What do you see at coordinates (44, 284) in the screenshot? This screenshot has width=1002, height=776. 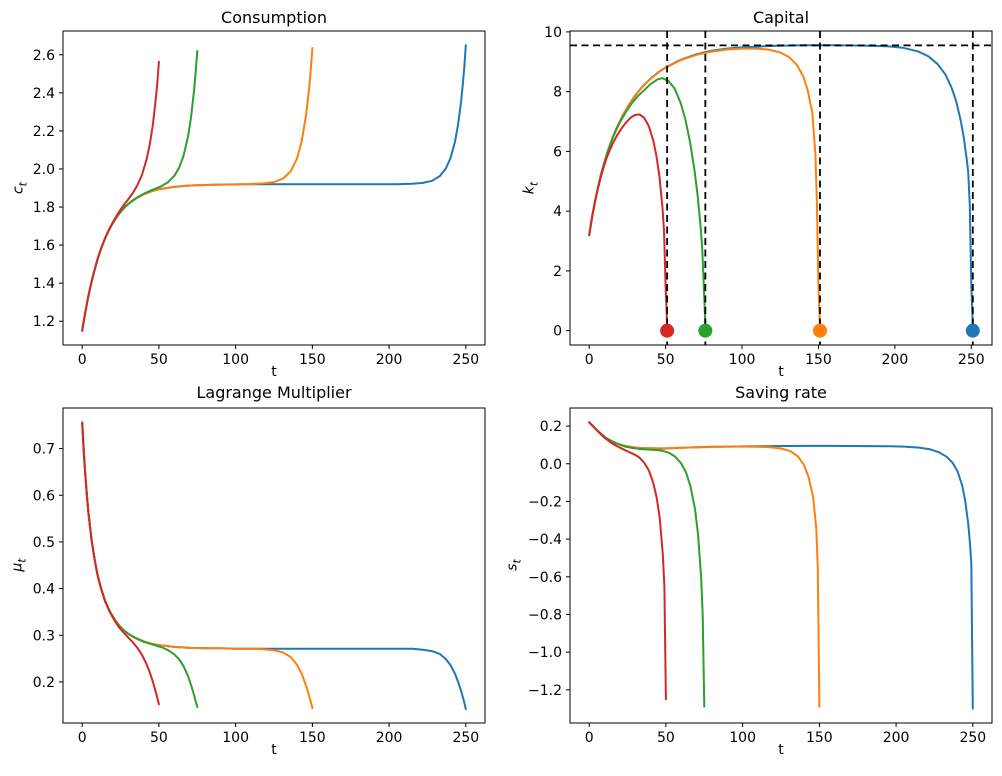 I see `y-tick-label: 1.4` at bounding box center [44, 284].